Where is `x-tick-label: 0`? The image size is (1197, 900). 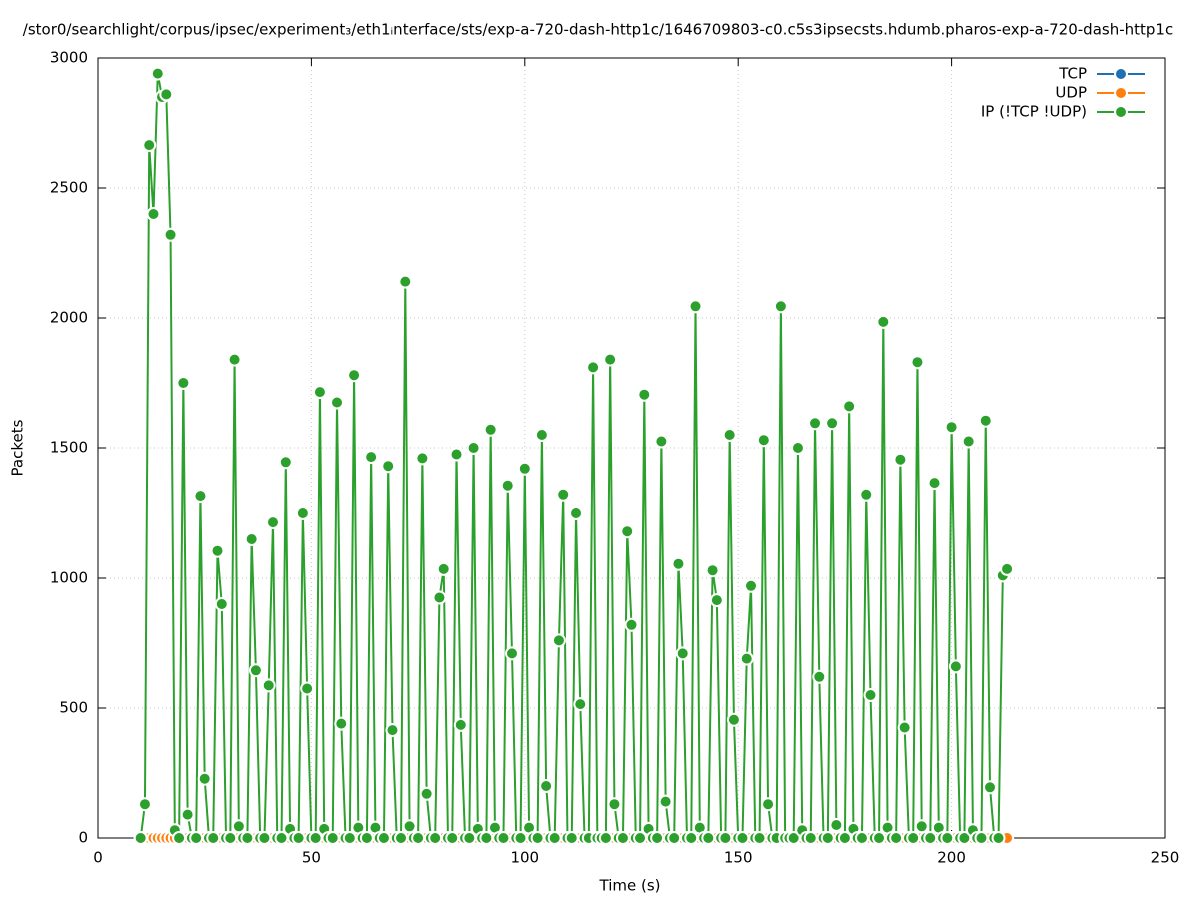 x-tick-label: 0 is located at coordinates (98, 858).